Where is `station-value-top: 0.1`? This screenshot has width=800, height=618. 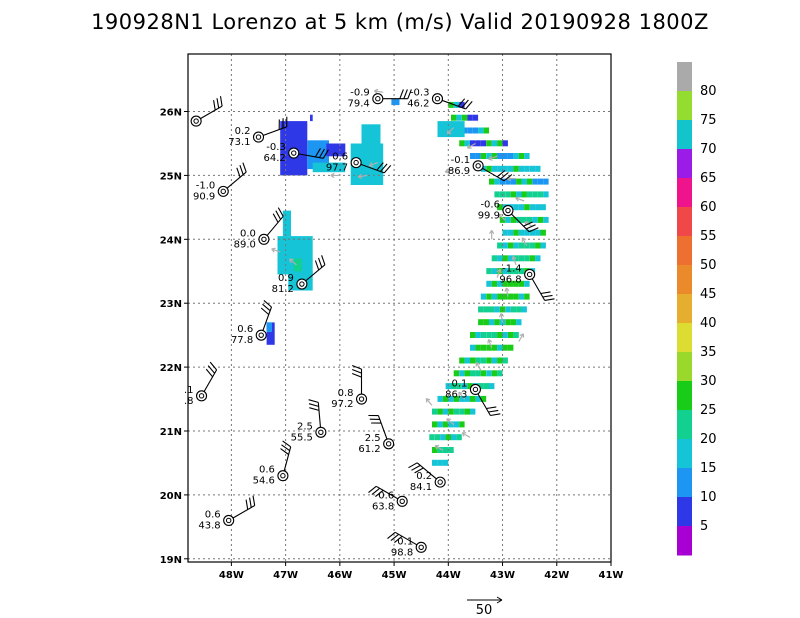
station-value-top: 0.1 is located at coordinates (405, 541).